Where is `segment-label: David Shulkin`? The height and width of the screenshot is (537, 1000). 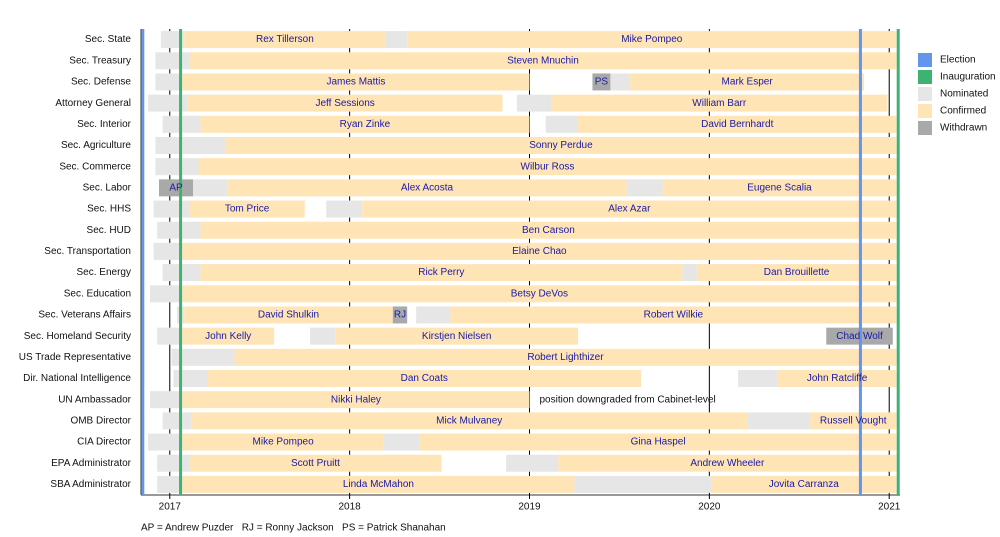
segment-label: David Shulkin is located at coordinates (288, 315).